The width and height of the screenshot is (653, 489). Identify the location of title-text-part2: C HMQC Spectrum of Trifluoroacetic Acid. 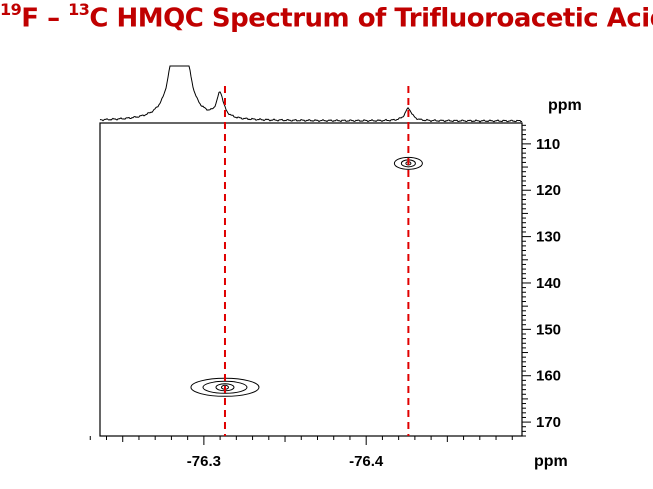
(371, 18).